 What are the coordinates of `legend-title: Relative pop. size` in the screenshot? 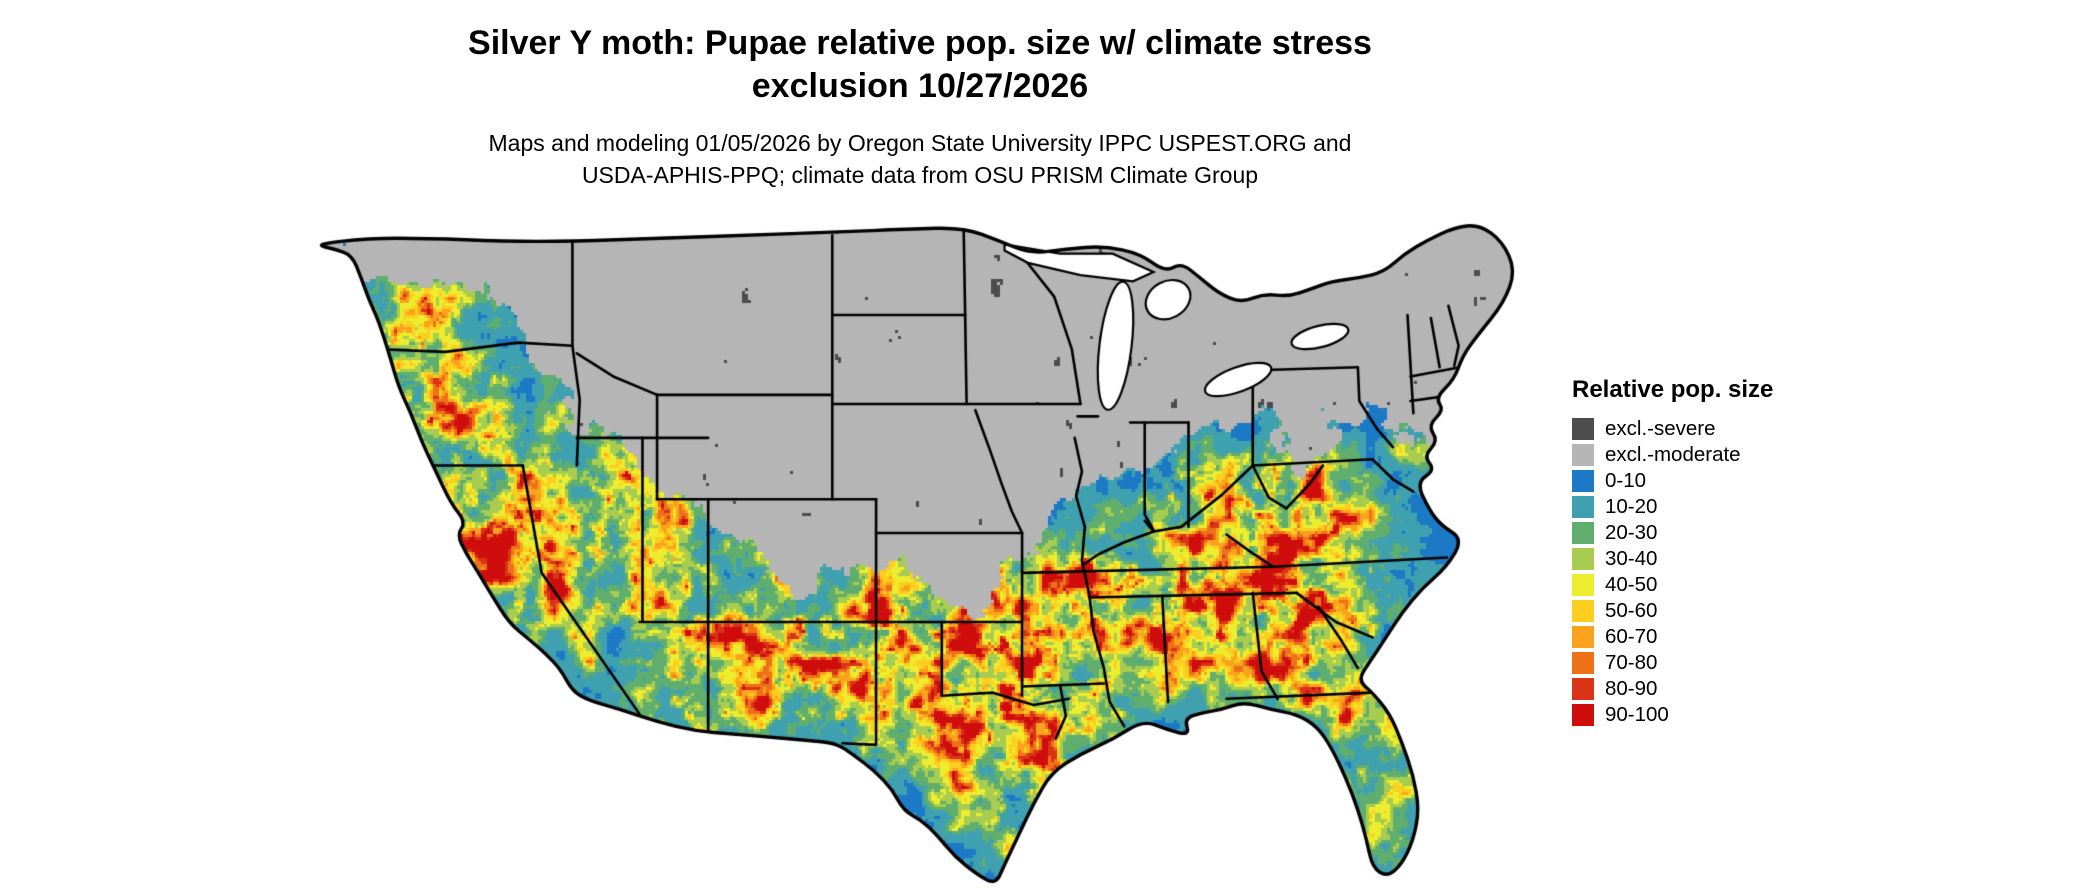 It's located at (1673, 389).